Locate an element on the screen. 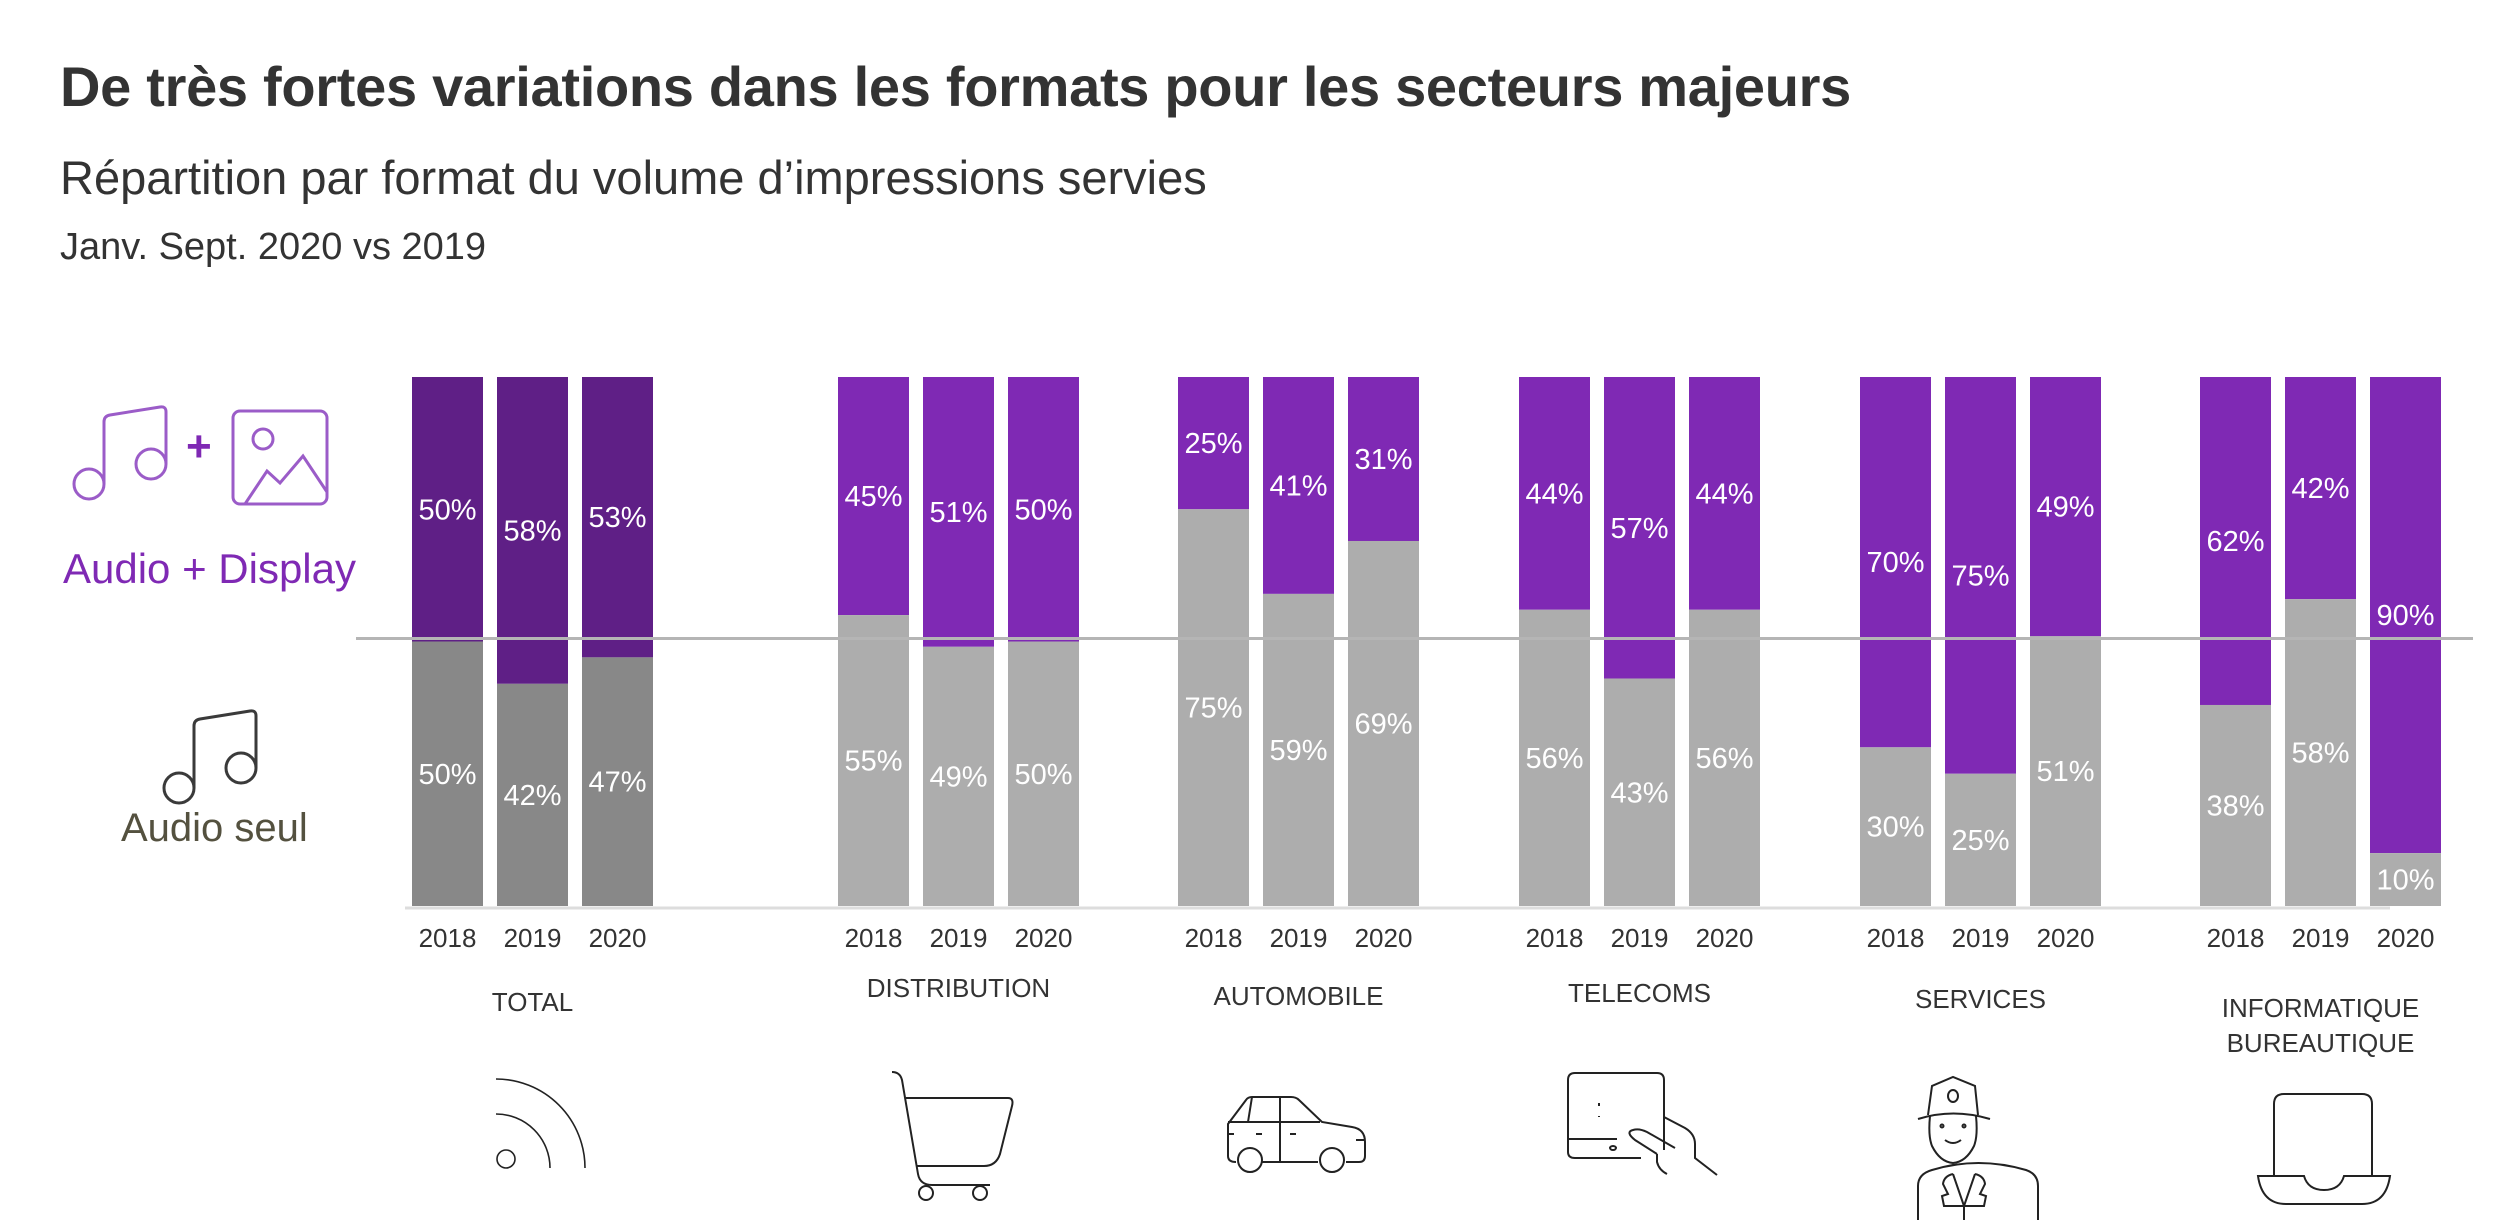  data-label-audio-only: 10% is located at coordinates (2405, 881).